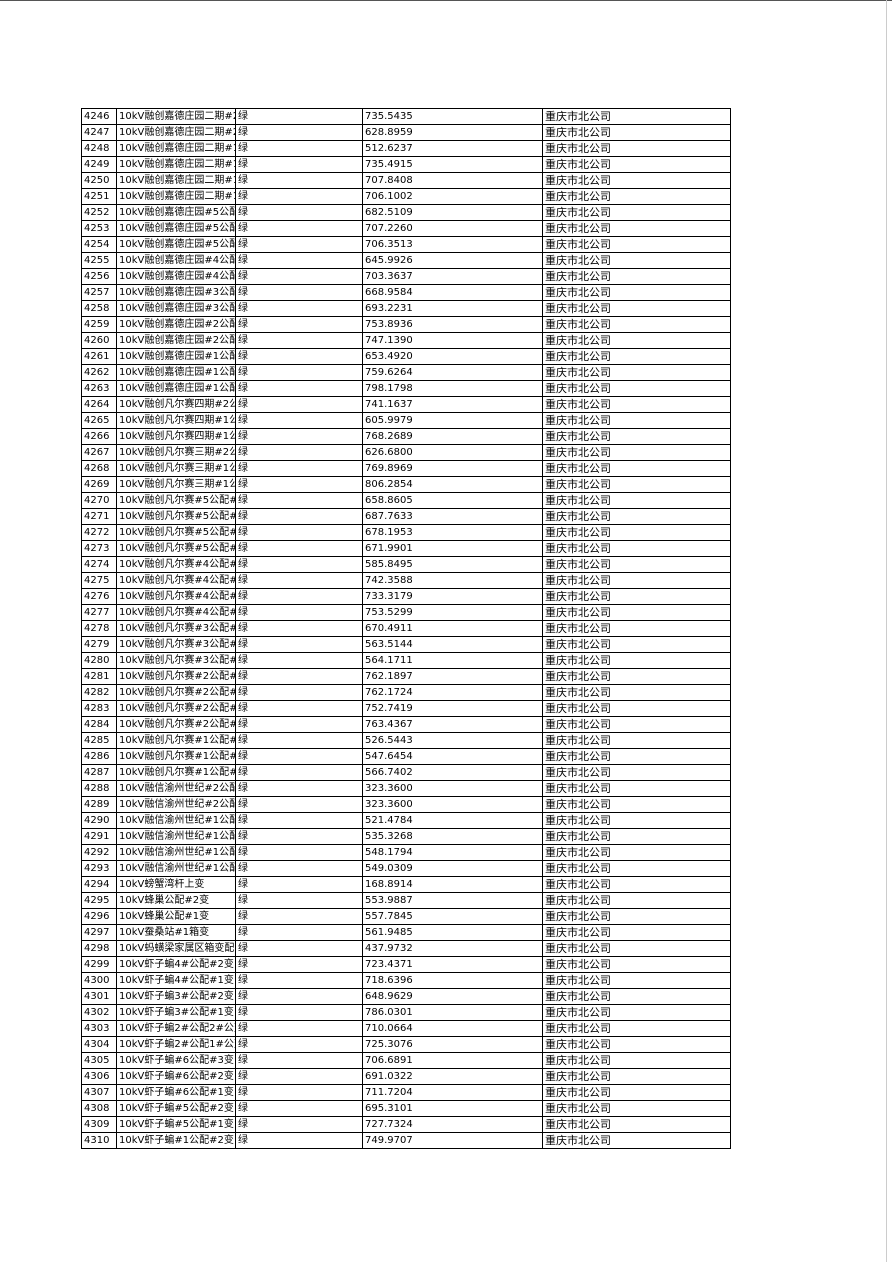 This screenshot has height=1262, width=892. Describe the element at coordinates (452, 628) in the screenshot. I see `value: 670.4911` at that location.